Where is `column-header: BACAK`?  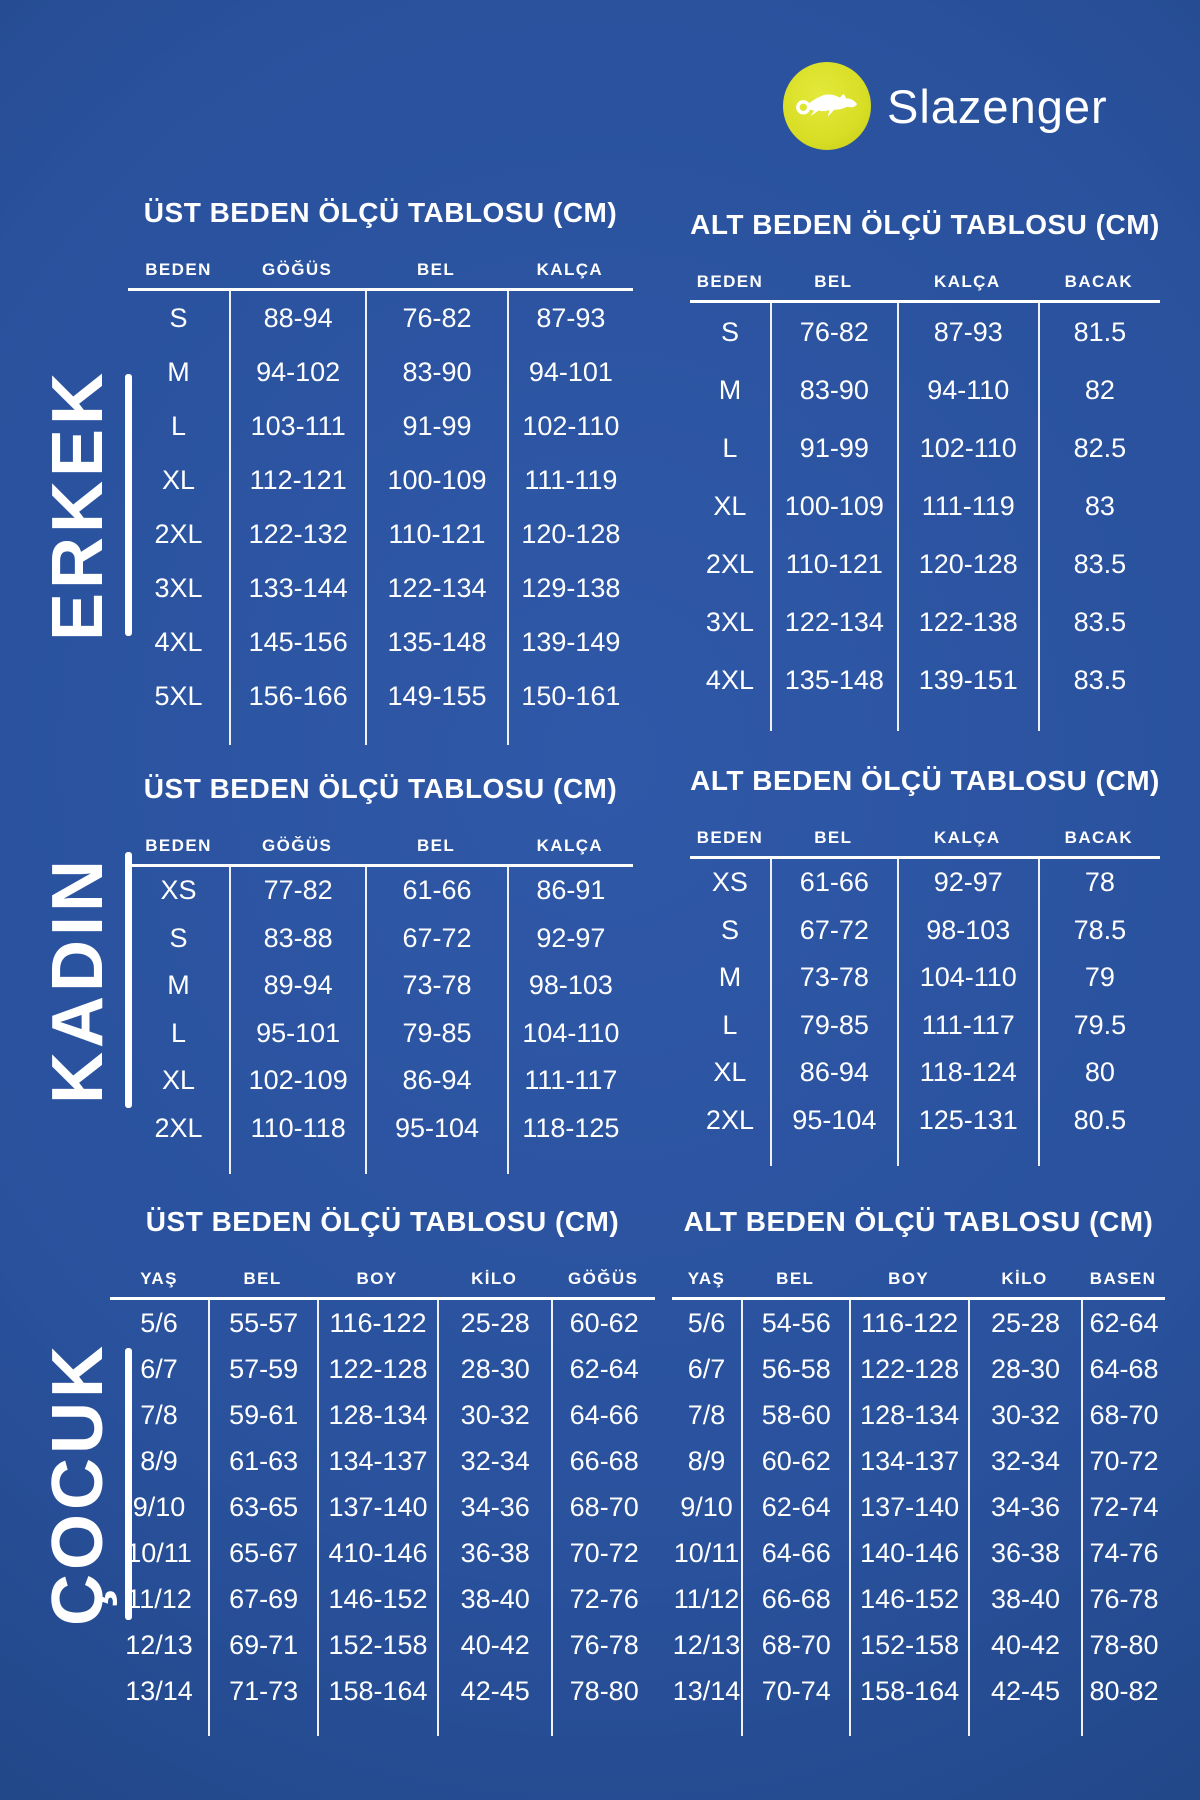
column-header: BACAK is located at coordinates (1099, 281).